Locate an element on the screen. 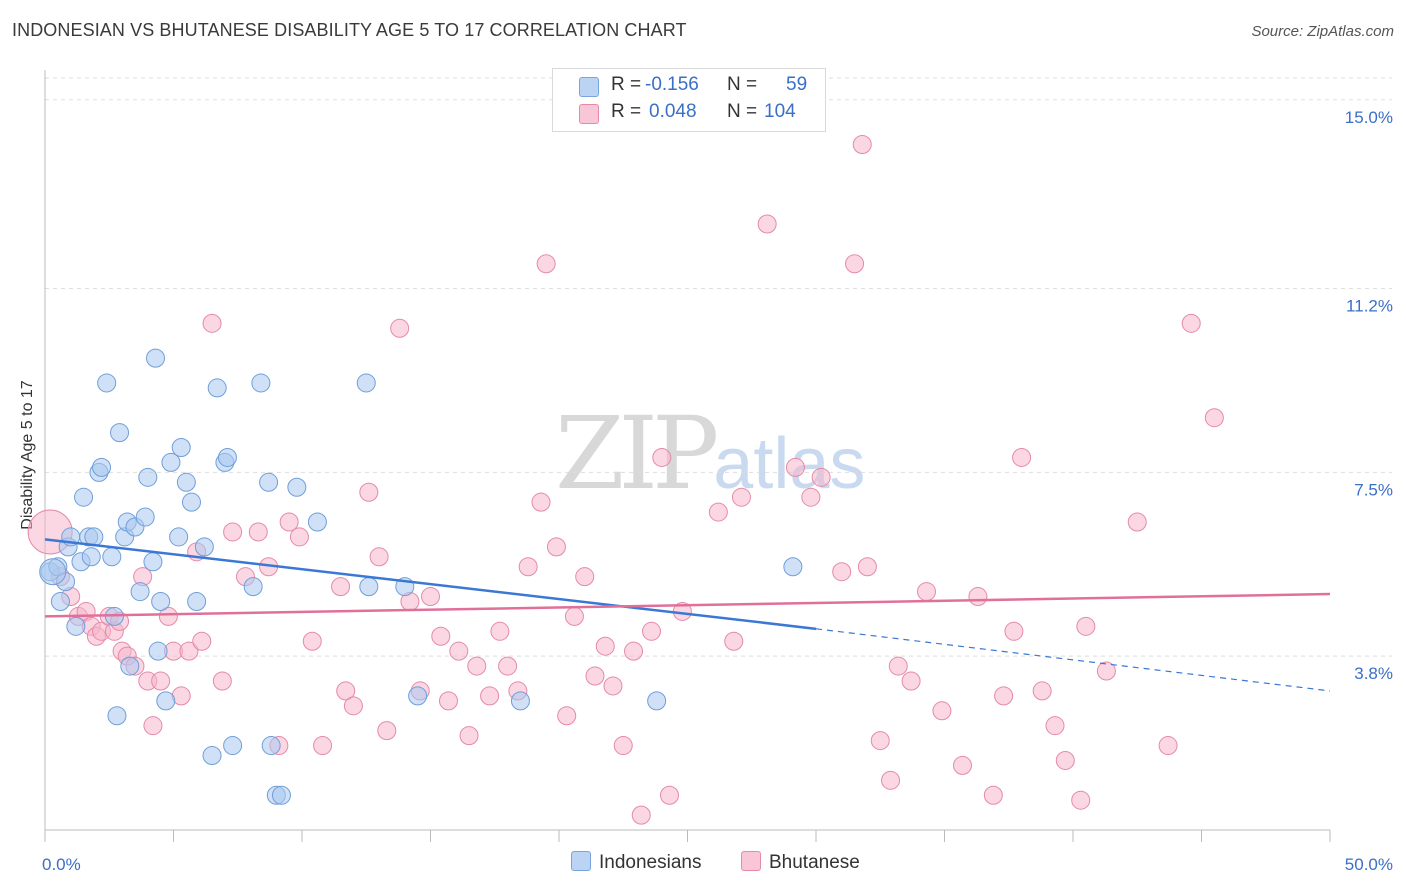 The image size is (1406, 892). bottom-swatch-indonesians is located at coordinates (581, 861).